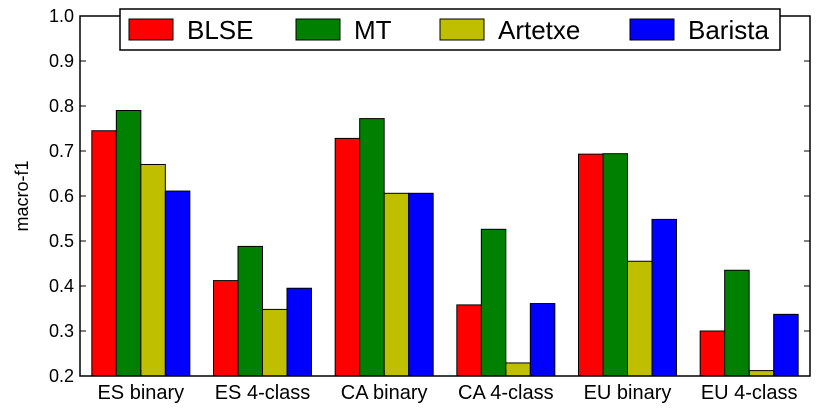 Image resolution: width=831 pixels, height=408 pixels. Describe the element at coordinates (384, 393) in the screenshot. I see `x-tick-label: CA binary` at that location.